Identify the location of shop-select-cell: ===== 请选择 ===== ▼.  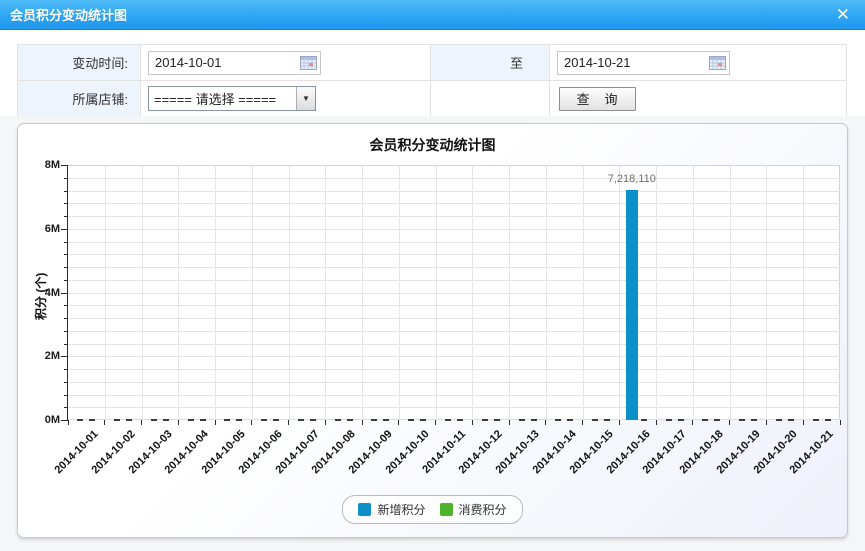
(286, 99).